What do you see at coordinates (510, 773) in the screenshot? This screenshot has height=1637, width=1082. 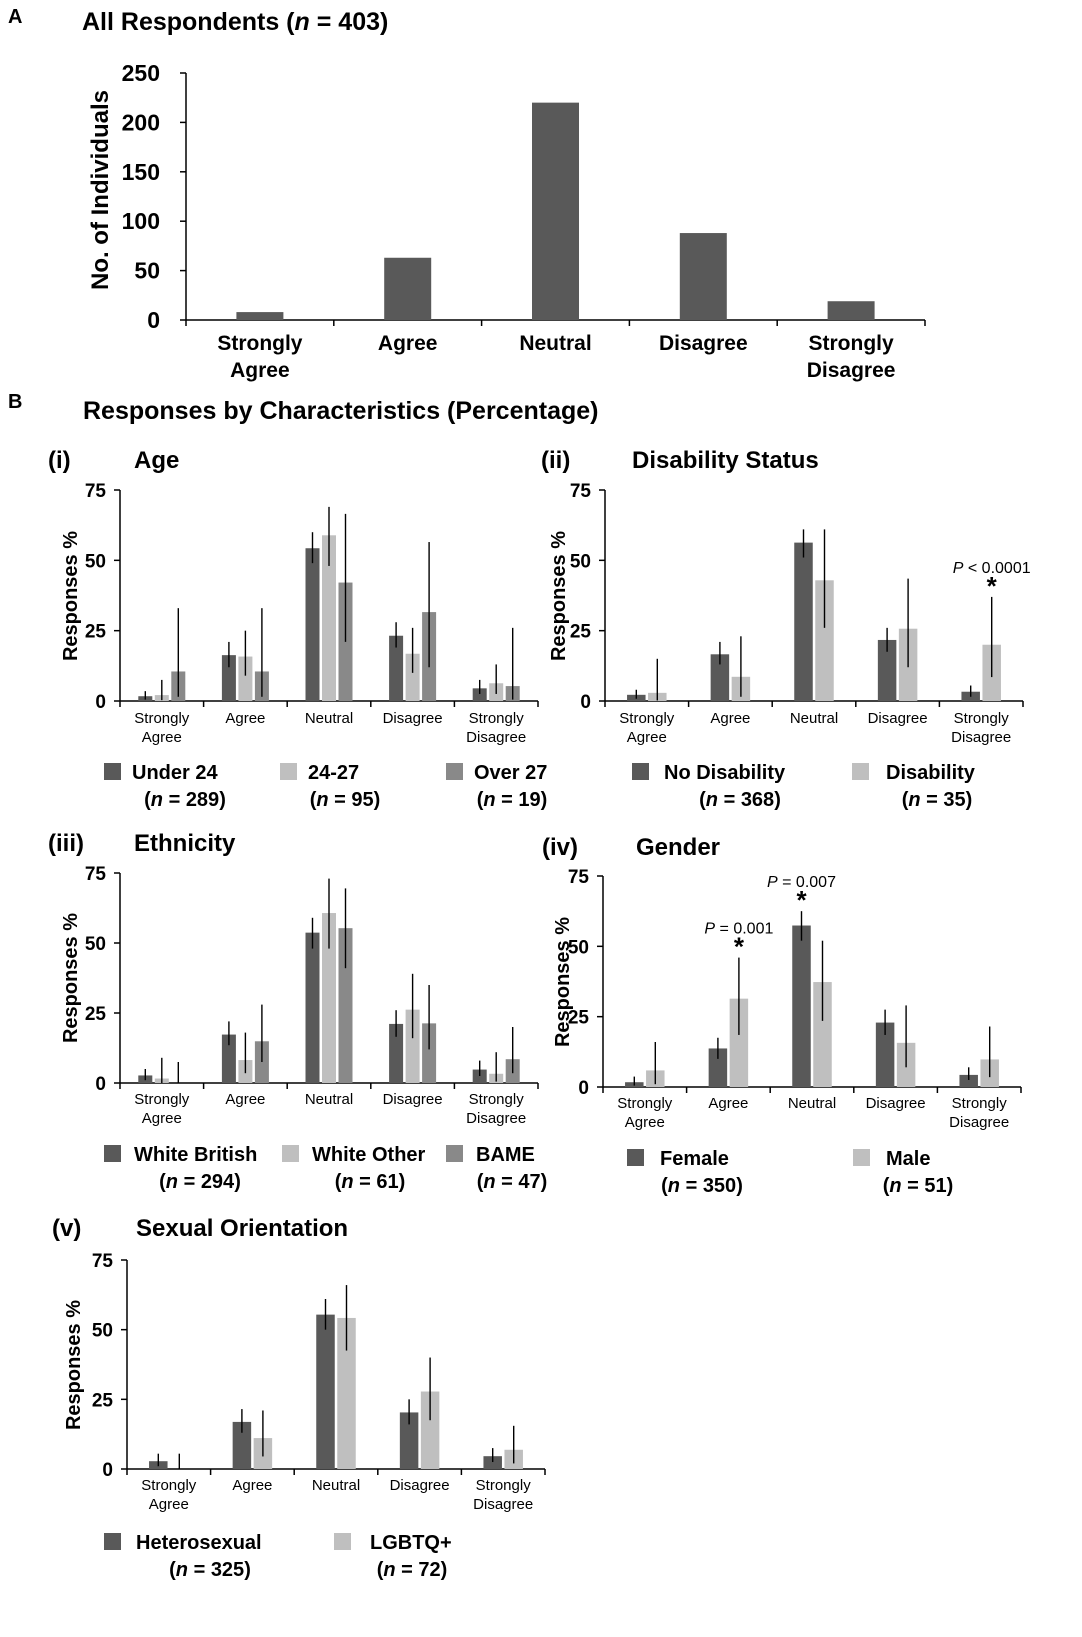 I see `legend-label: Over 27` at bounding box center [510, 773].